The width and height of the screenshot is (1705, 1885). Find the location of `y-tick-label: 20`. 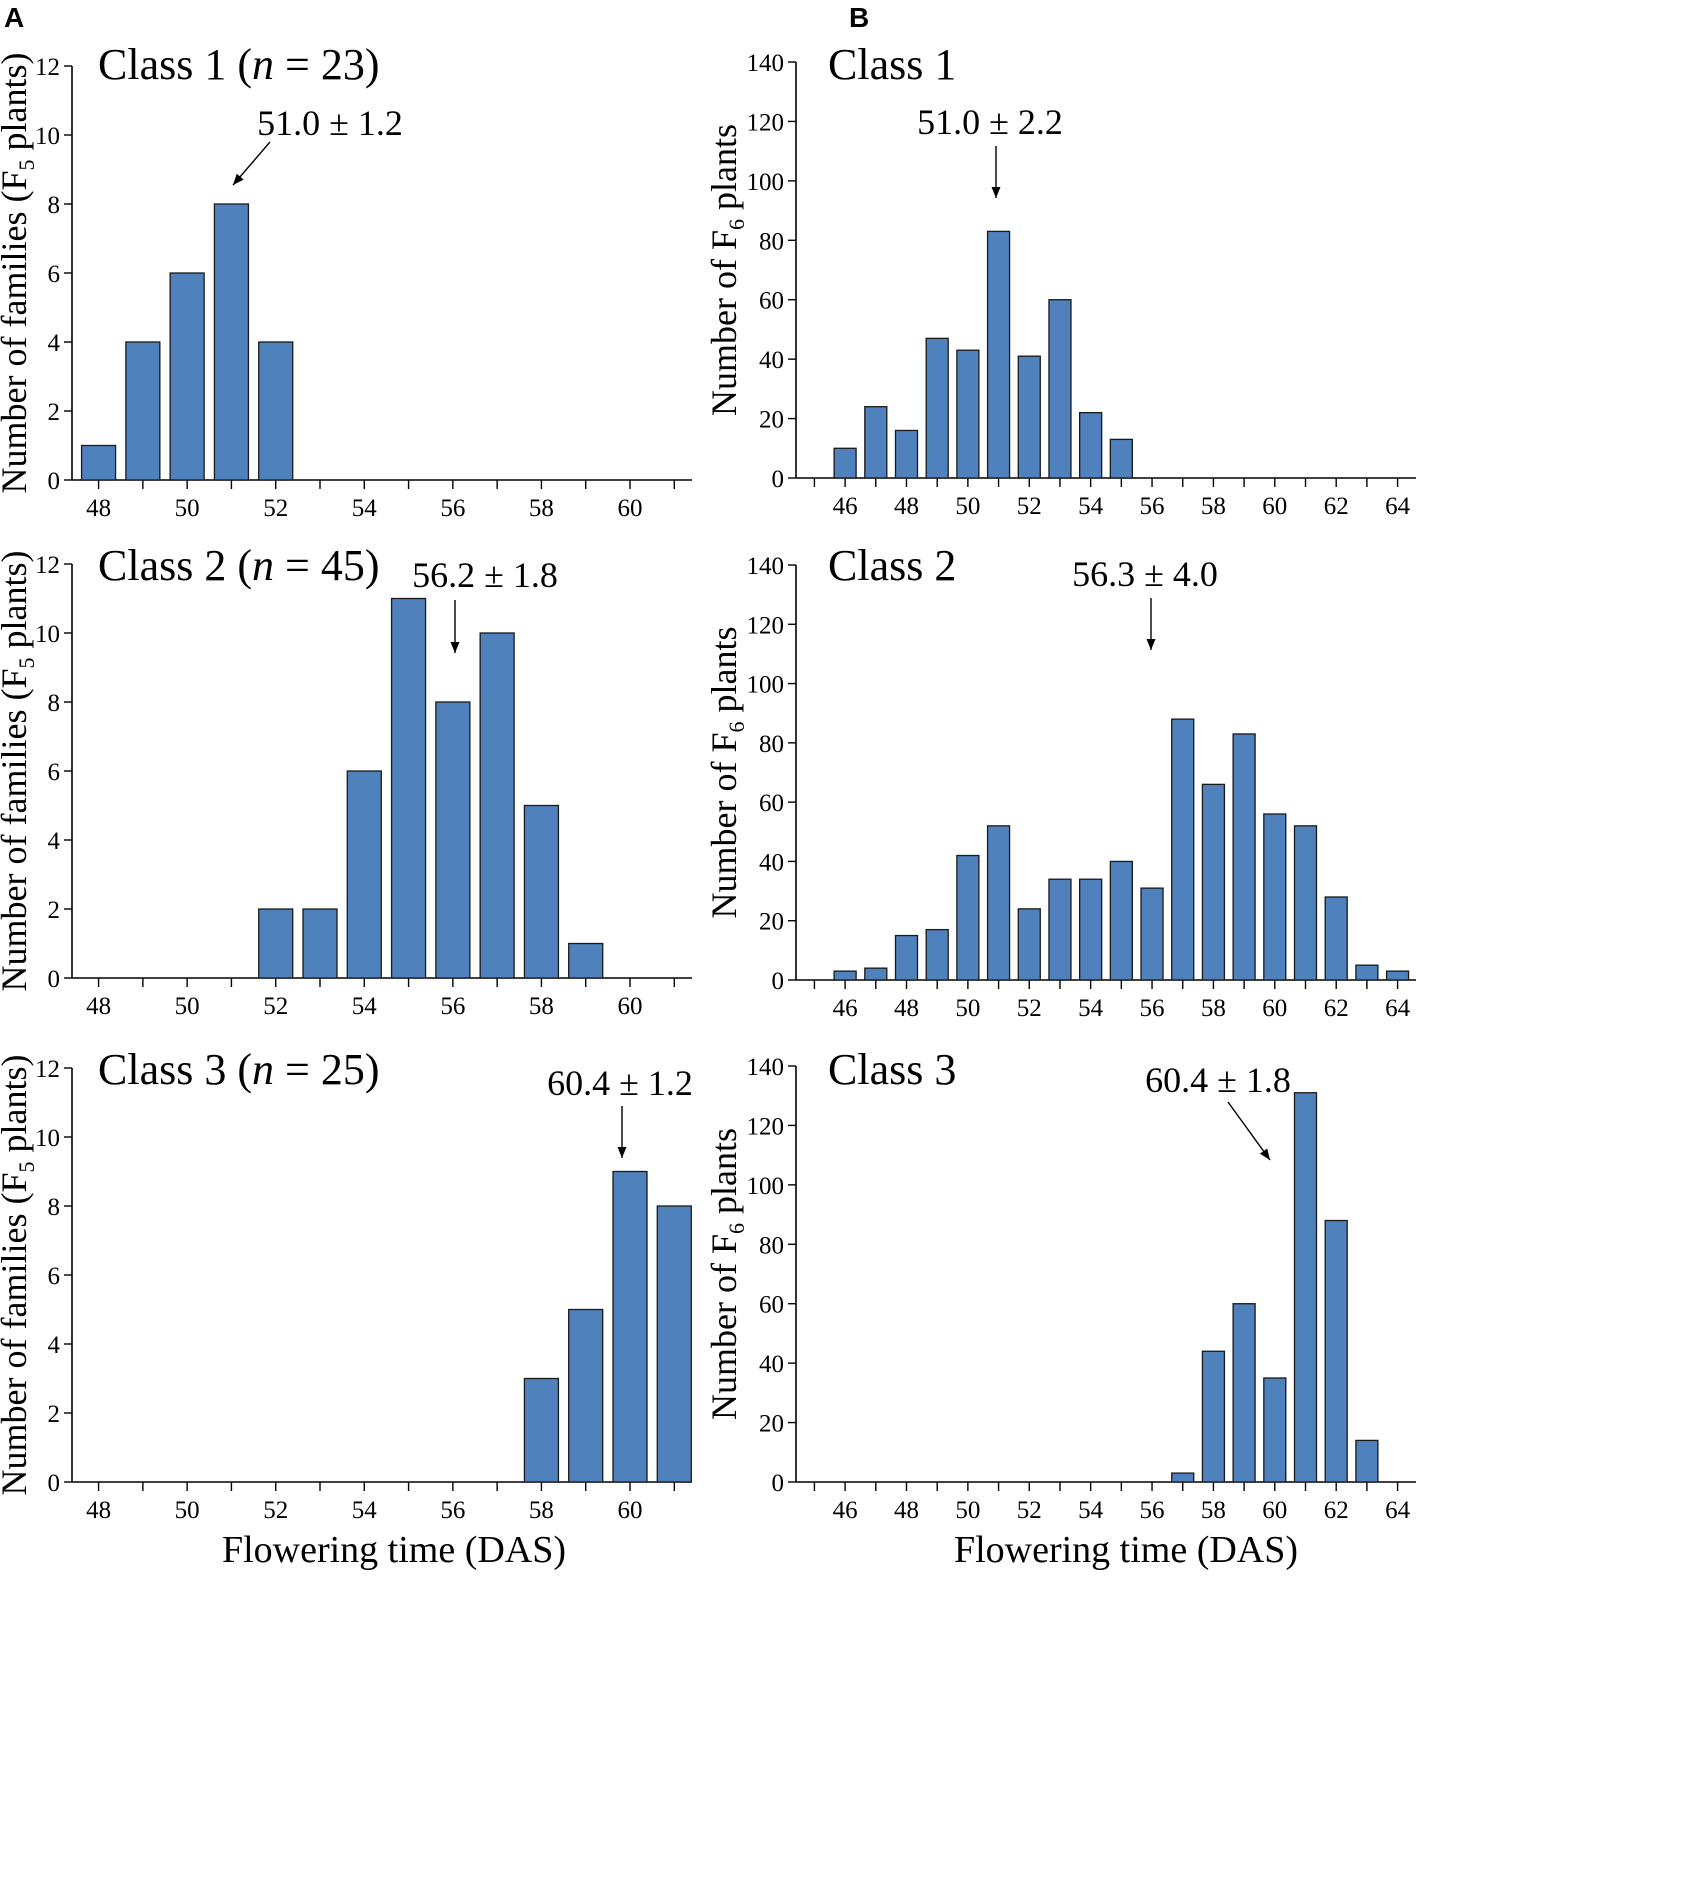

y-tick-label: 20 is located at coordinates (771, 922).